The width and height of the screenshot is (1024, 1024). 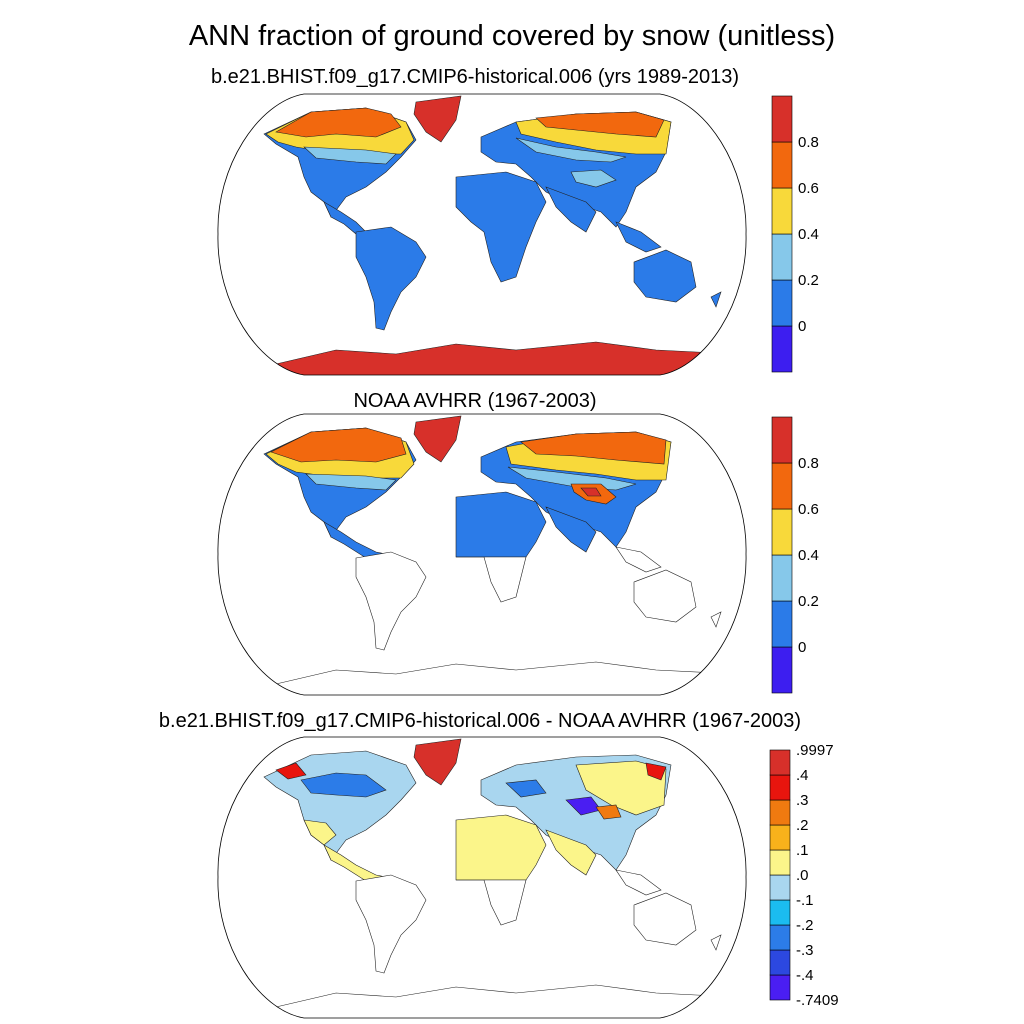 What do you see at coordinates (656, 771) in the screenshot?
I see `eurasia-positive` at bounding box center [656, 771].